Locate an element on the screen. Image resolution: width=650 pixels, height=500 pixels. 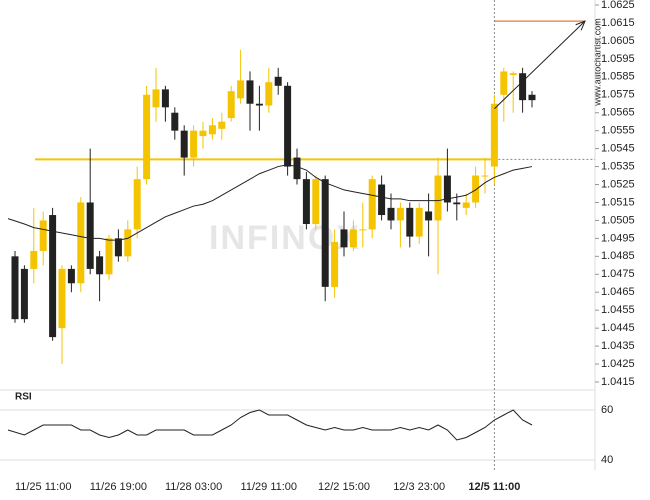
y-tick-label: 1.0595 is located at coordinates (618, 59).